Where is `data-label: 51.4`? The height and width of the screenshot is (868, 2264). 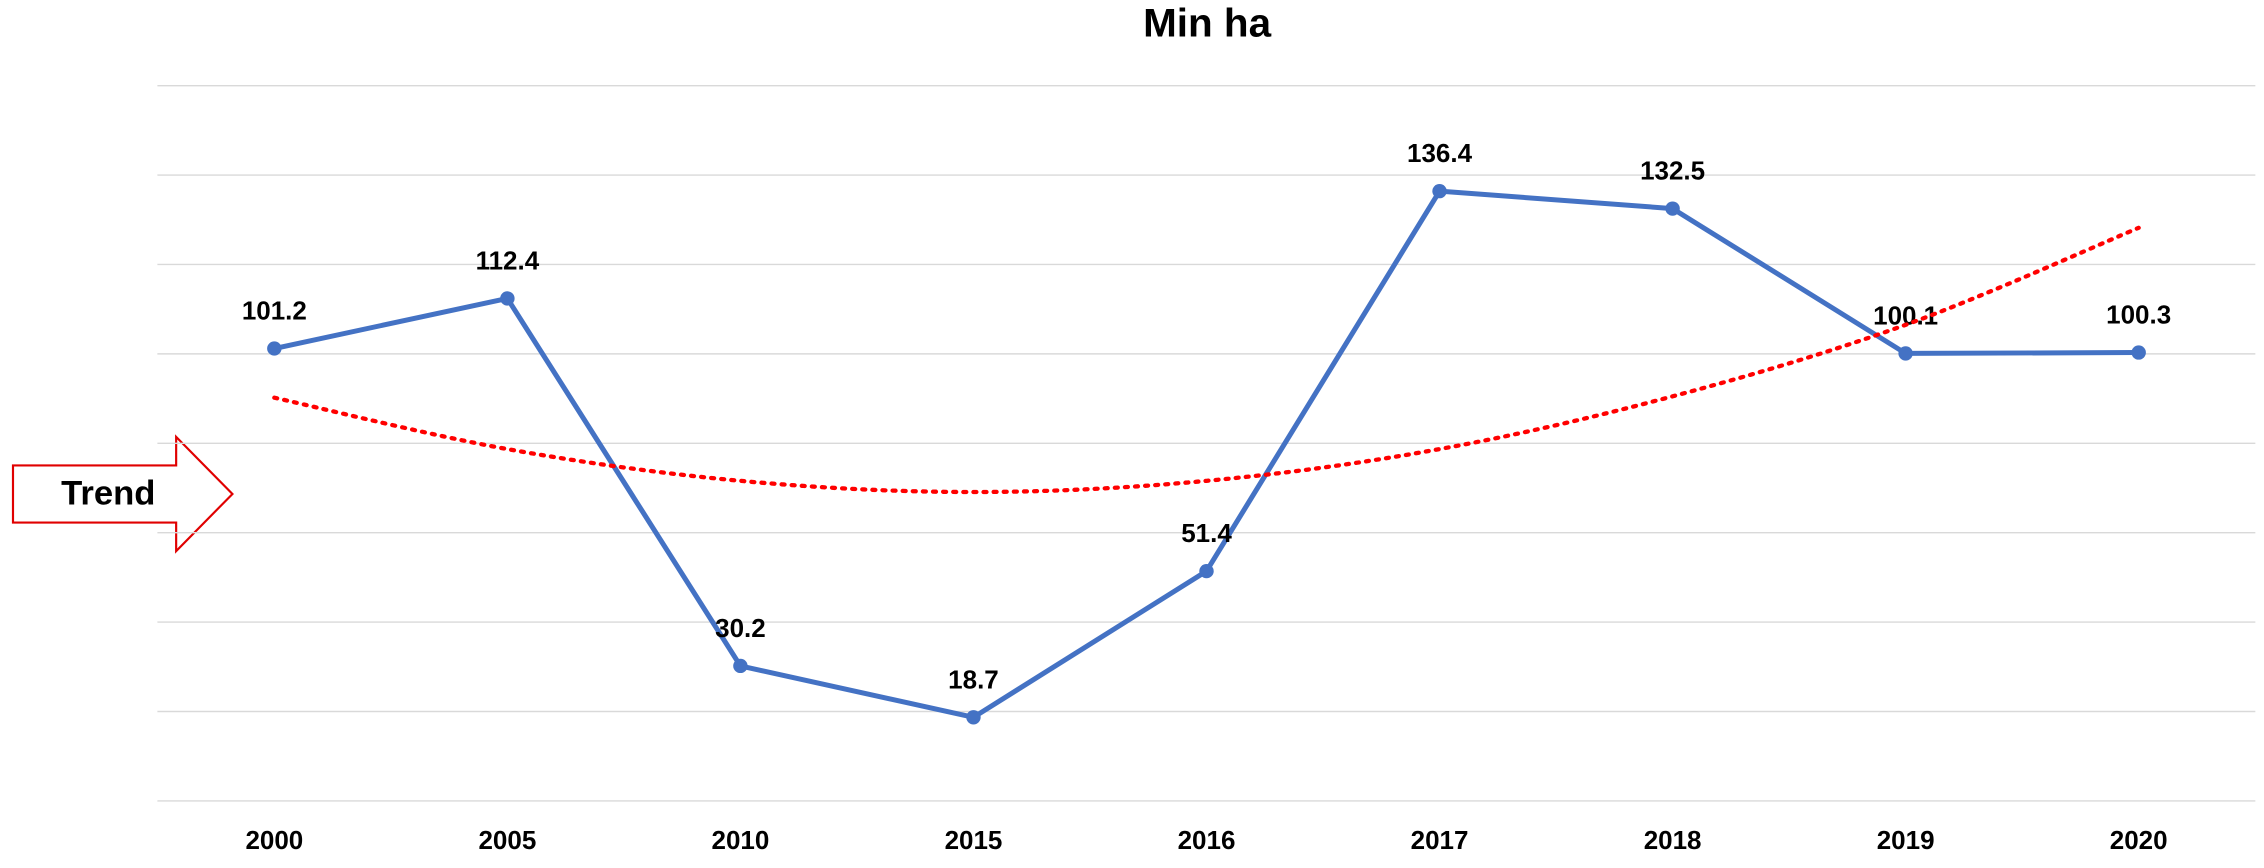 data-label: 51.4 is located at coordinates (1206, 534).